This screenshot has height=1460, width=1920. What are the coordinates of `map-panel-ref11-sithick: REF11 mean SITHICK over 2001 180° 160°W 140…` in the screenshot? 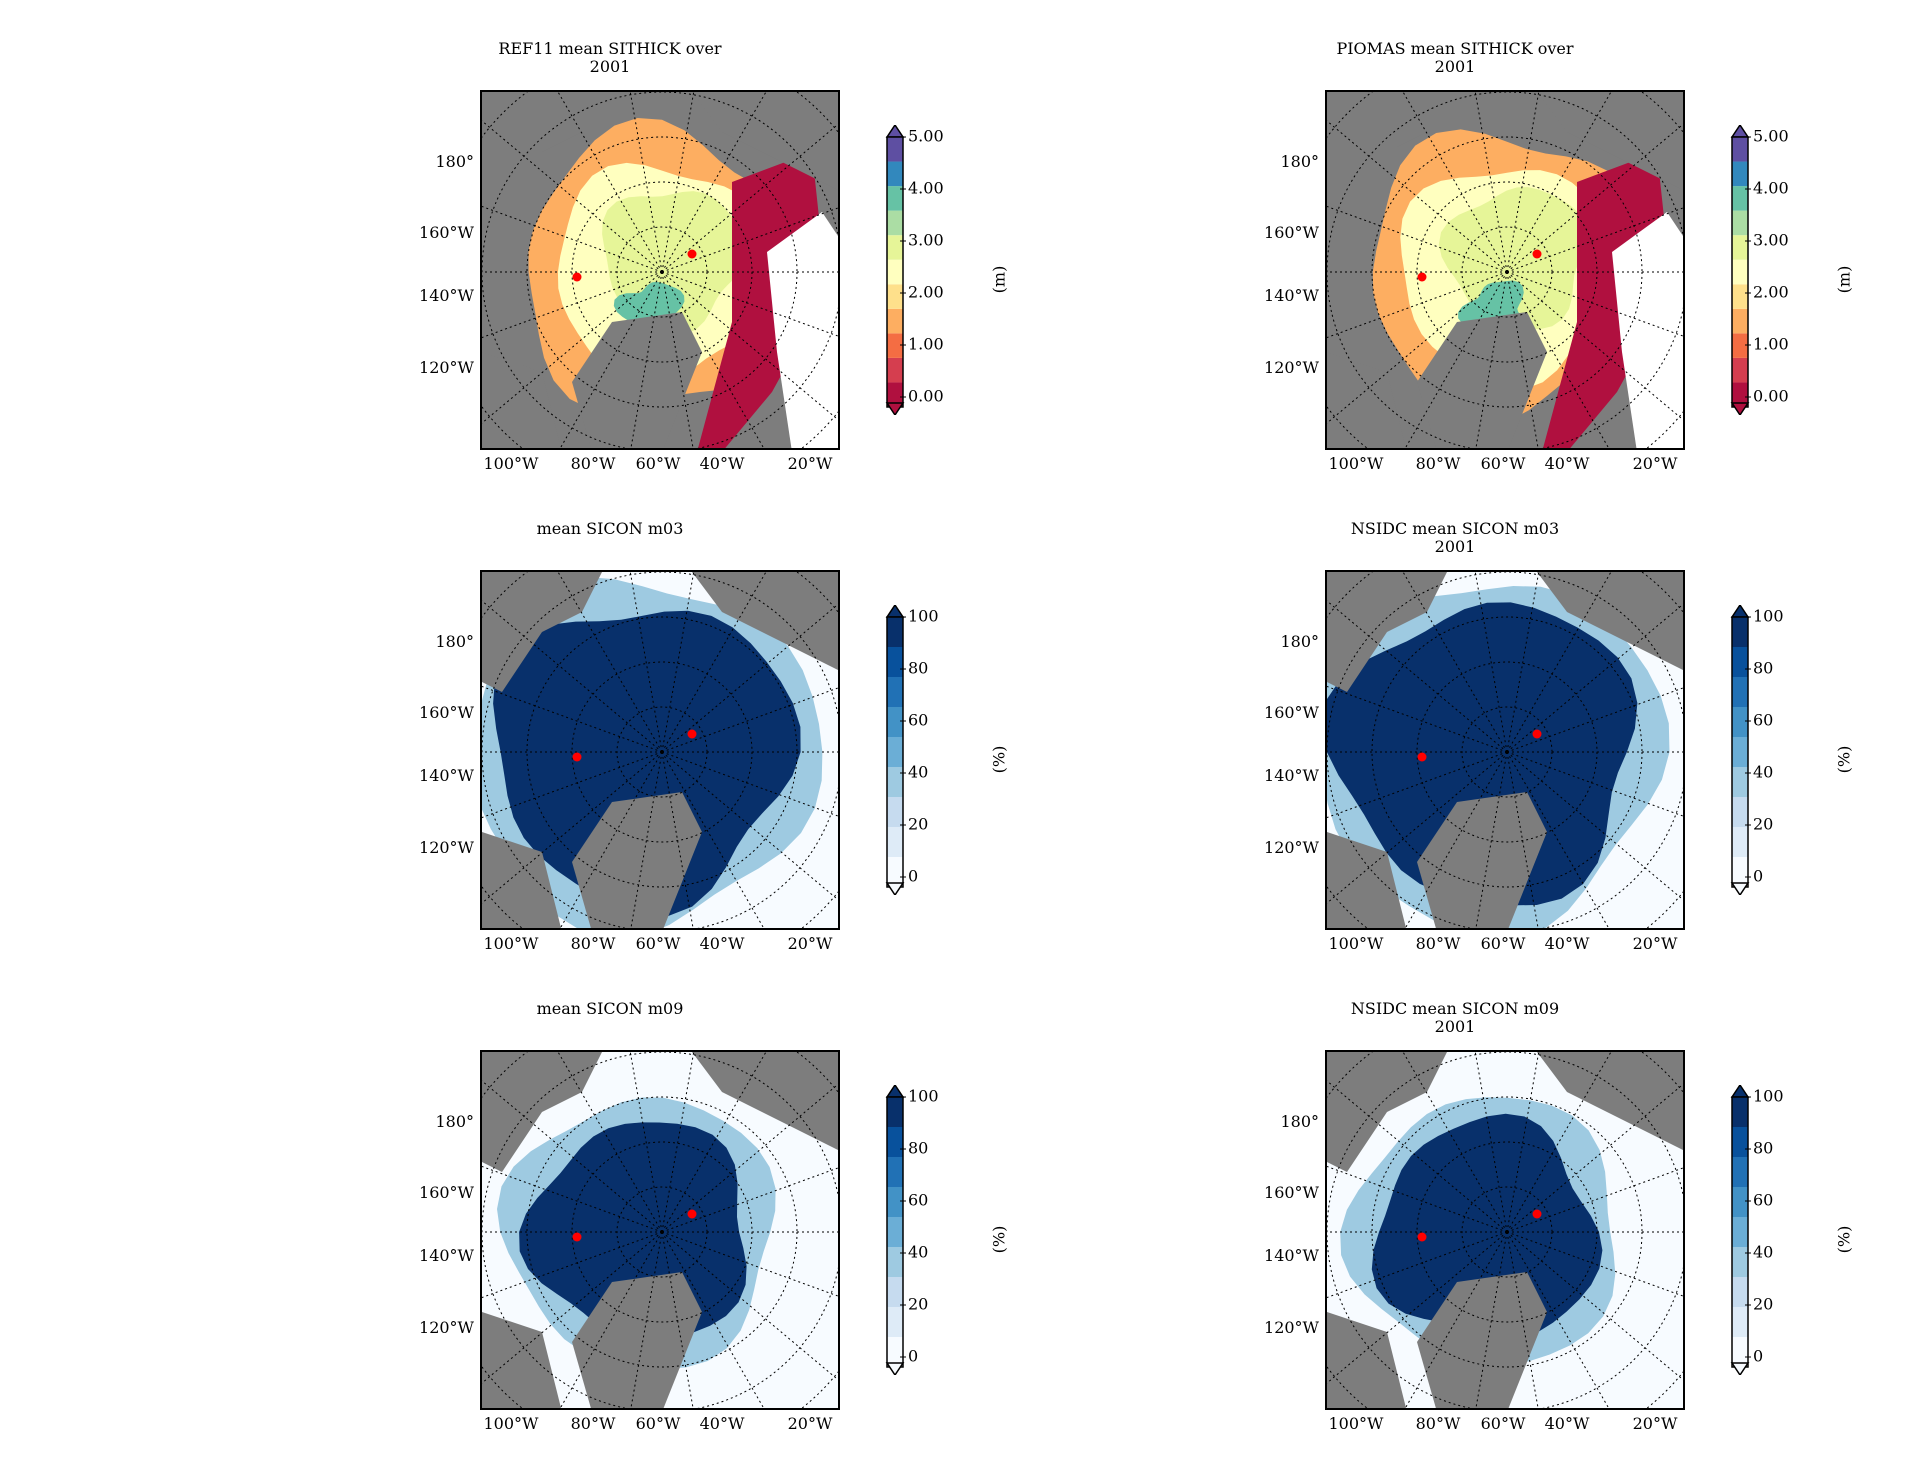 It's located at (704, 270).